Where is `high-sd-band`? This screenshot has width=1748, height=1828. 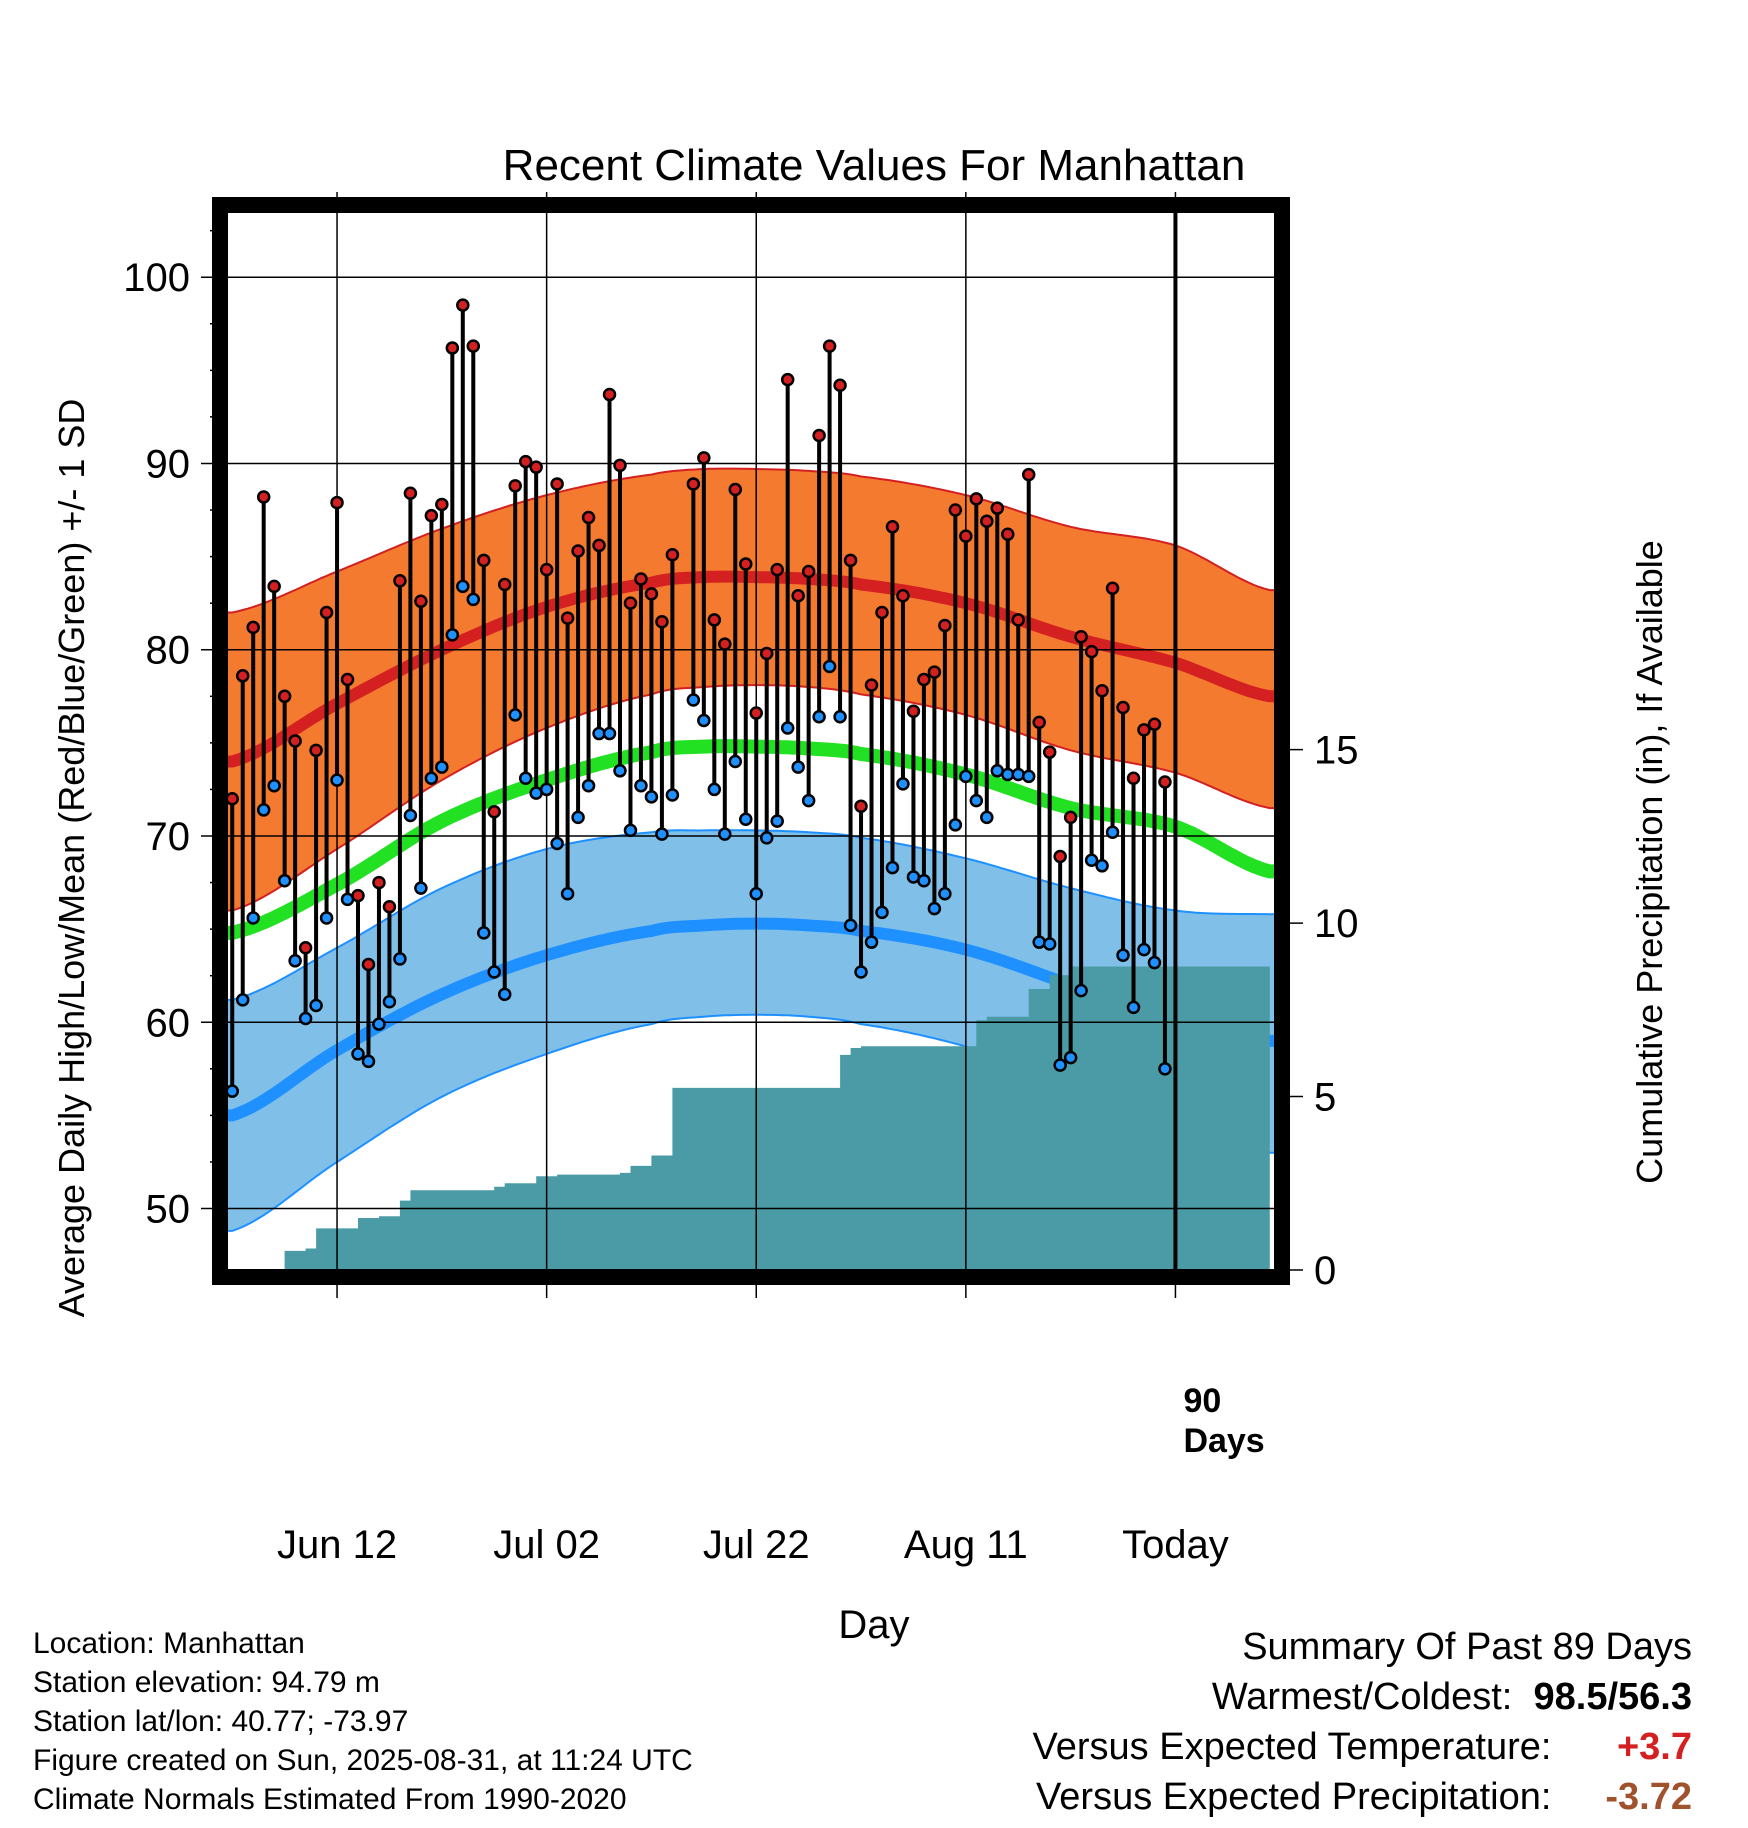 high-sd-band is located at coordinates (751, 689).